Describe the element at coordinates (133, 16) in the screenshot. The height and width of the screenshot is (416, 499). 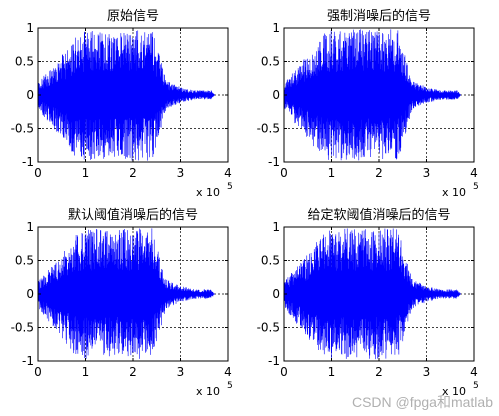
I see `subplot-title: 原始信号` at that location.